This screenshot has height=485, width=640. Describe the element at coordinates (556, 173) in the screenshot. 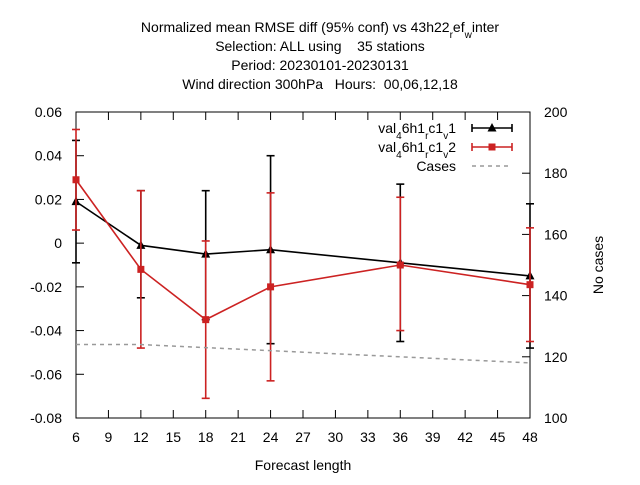

I see `y2-tick-label: 180` at that location.